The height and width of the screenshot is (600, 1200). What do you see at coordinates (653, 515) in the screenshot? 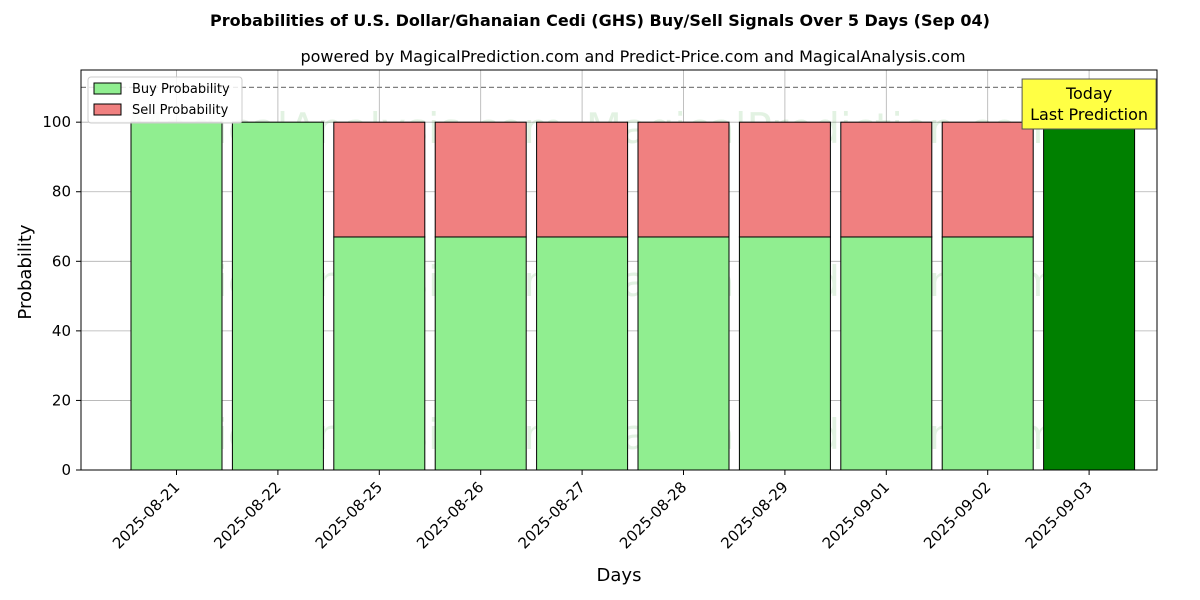
I see `x-tick-label: 2025-08-28` at bounding box center [653, 515].